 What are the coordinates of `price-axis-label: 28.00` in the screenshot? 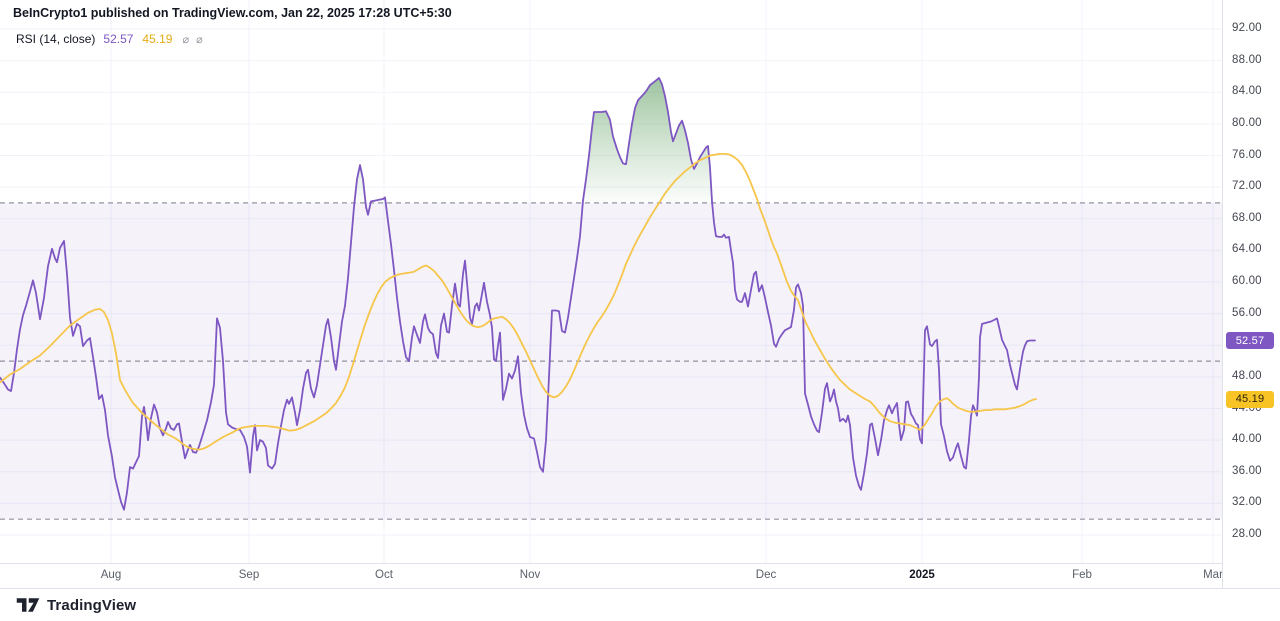 It's located at (1247, 534).